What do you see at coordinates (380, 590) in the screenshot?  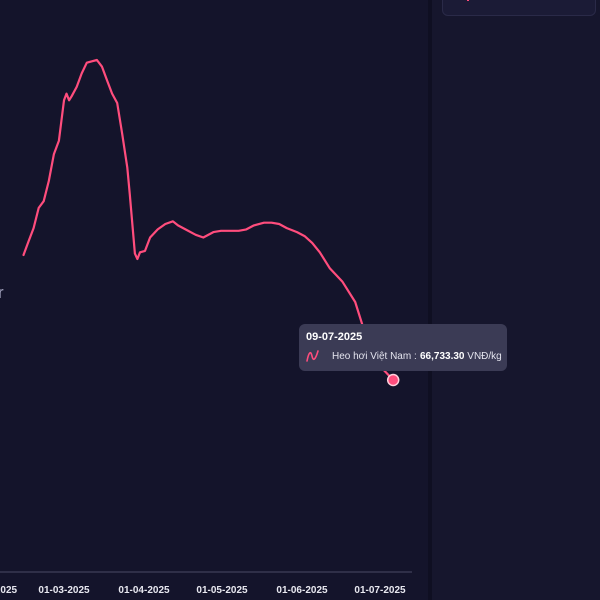 I see `x-tick-label: 01-07-2025` at bounding box center [380, 590].